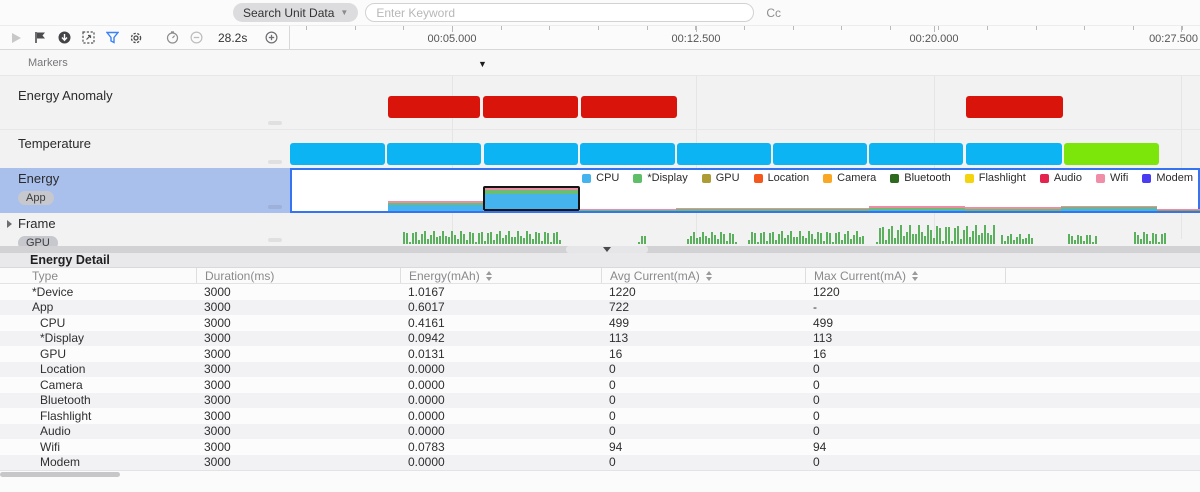  What do you see at coordinates (781, 178) in the screenshot?
I see `legend-item: Location` at bounding box center [781, 178].